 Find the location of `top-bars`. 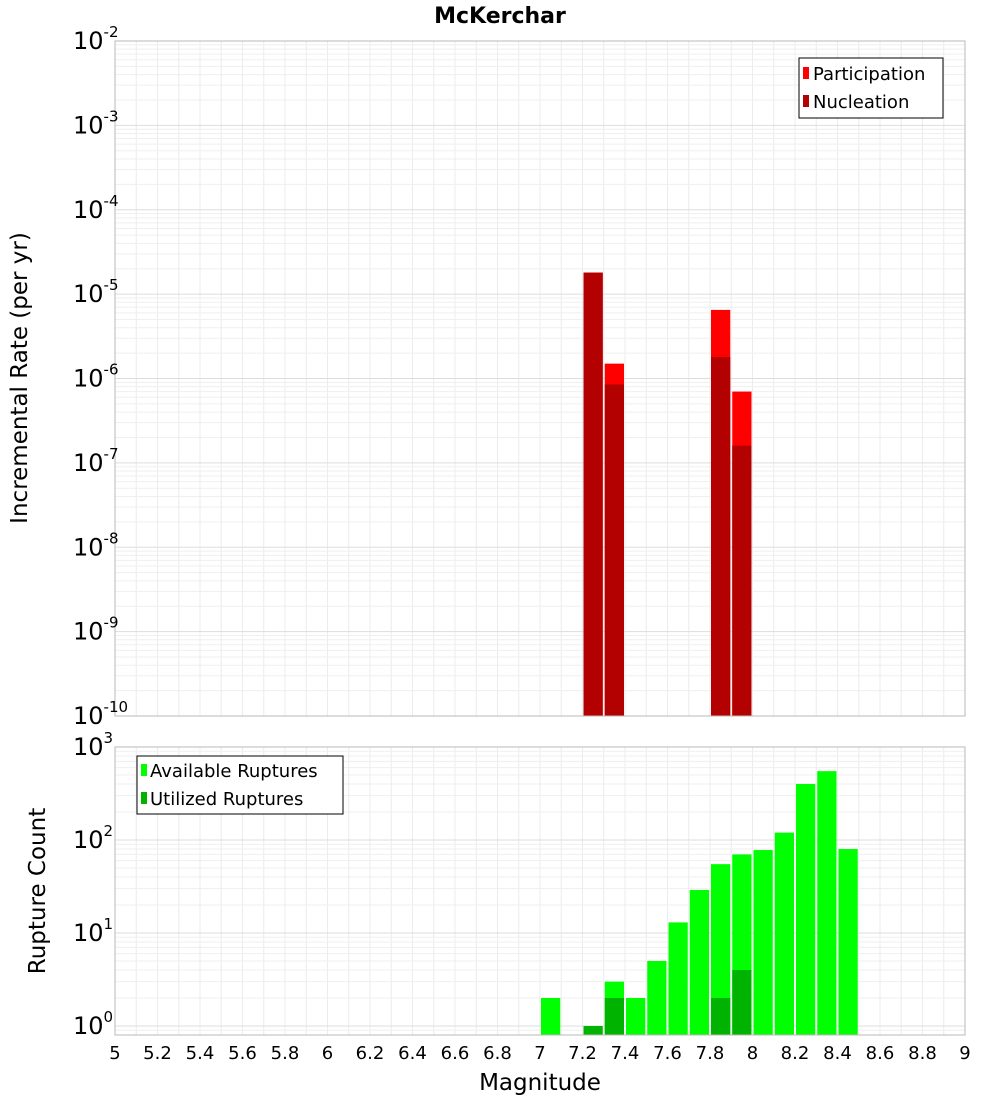

top-bars is located at coordinates (667, 494).